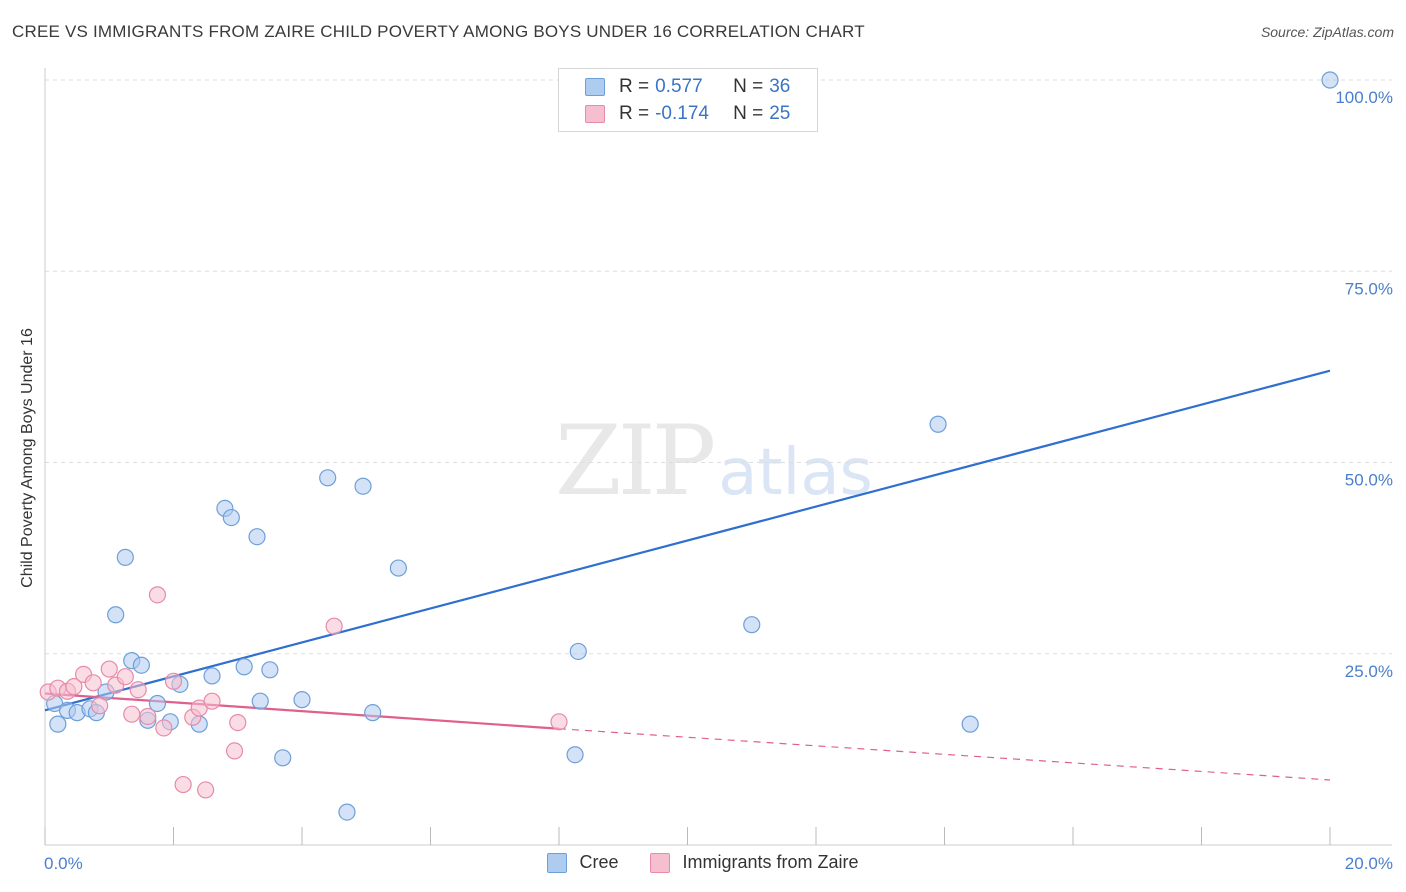 This screenshot has height=892, width=1406. Describe the element at coordinates (682, 113) in the screenshot. I see `legend-r-value: -0.174` at that location.